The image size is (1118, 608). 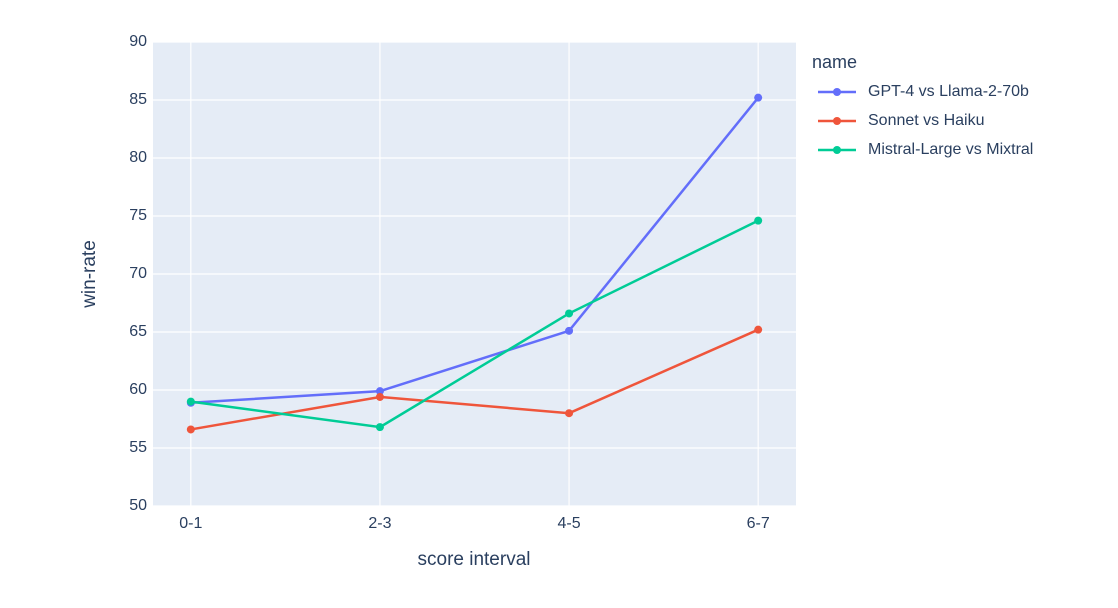 What do you see at coordinates (138, 505) in the screenshot?
I see `y-tick-label: 50` at bounding box center [138, 505].